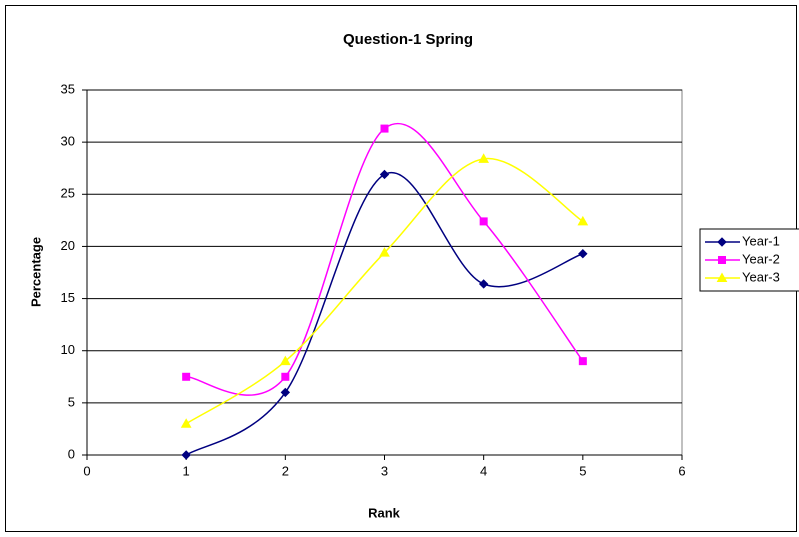 This screenshot has height=537, width=799. I want to click on y-tick-label: 15, so click(68, 297).